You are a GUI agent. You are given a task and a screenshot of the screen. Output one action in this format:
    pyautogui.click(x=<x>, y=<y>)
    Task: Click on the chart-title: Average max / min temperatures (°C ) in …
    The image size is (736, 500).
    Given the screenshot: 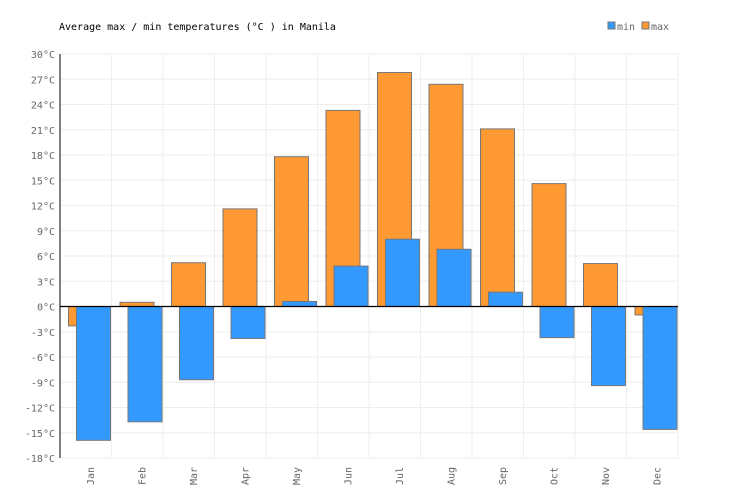 What is the action you would take?
    pyautogui.click(x=197, y=27)
    